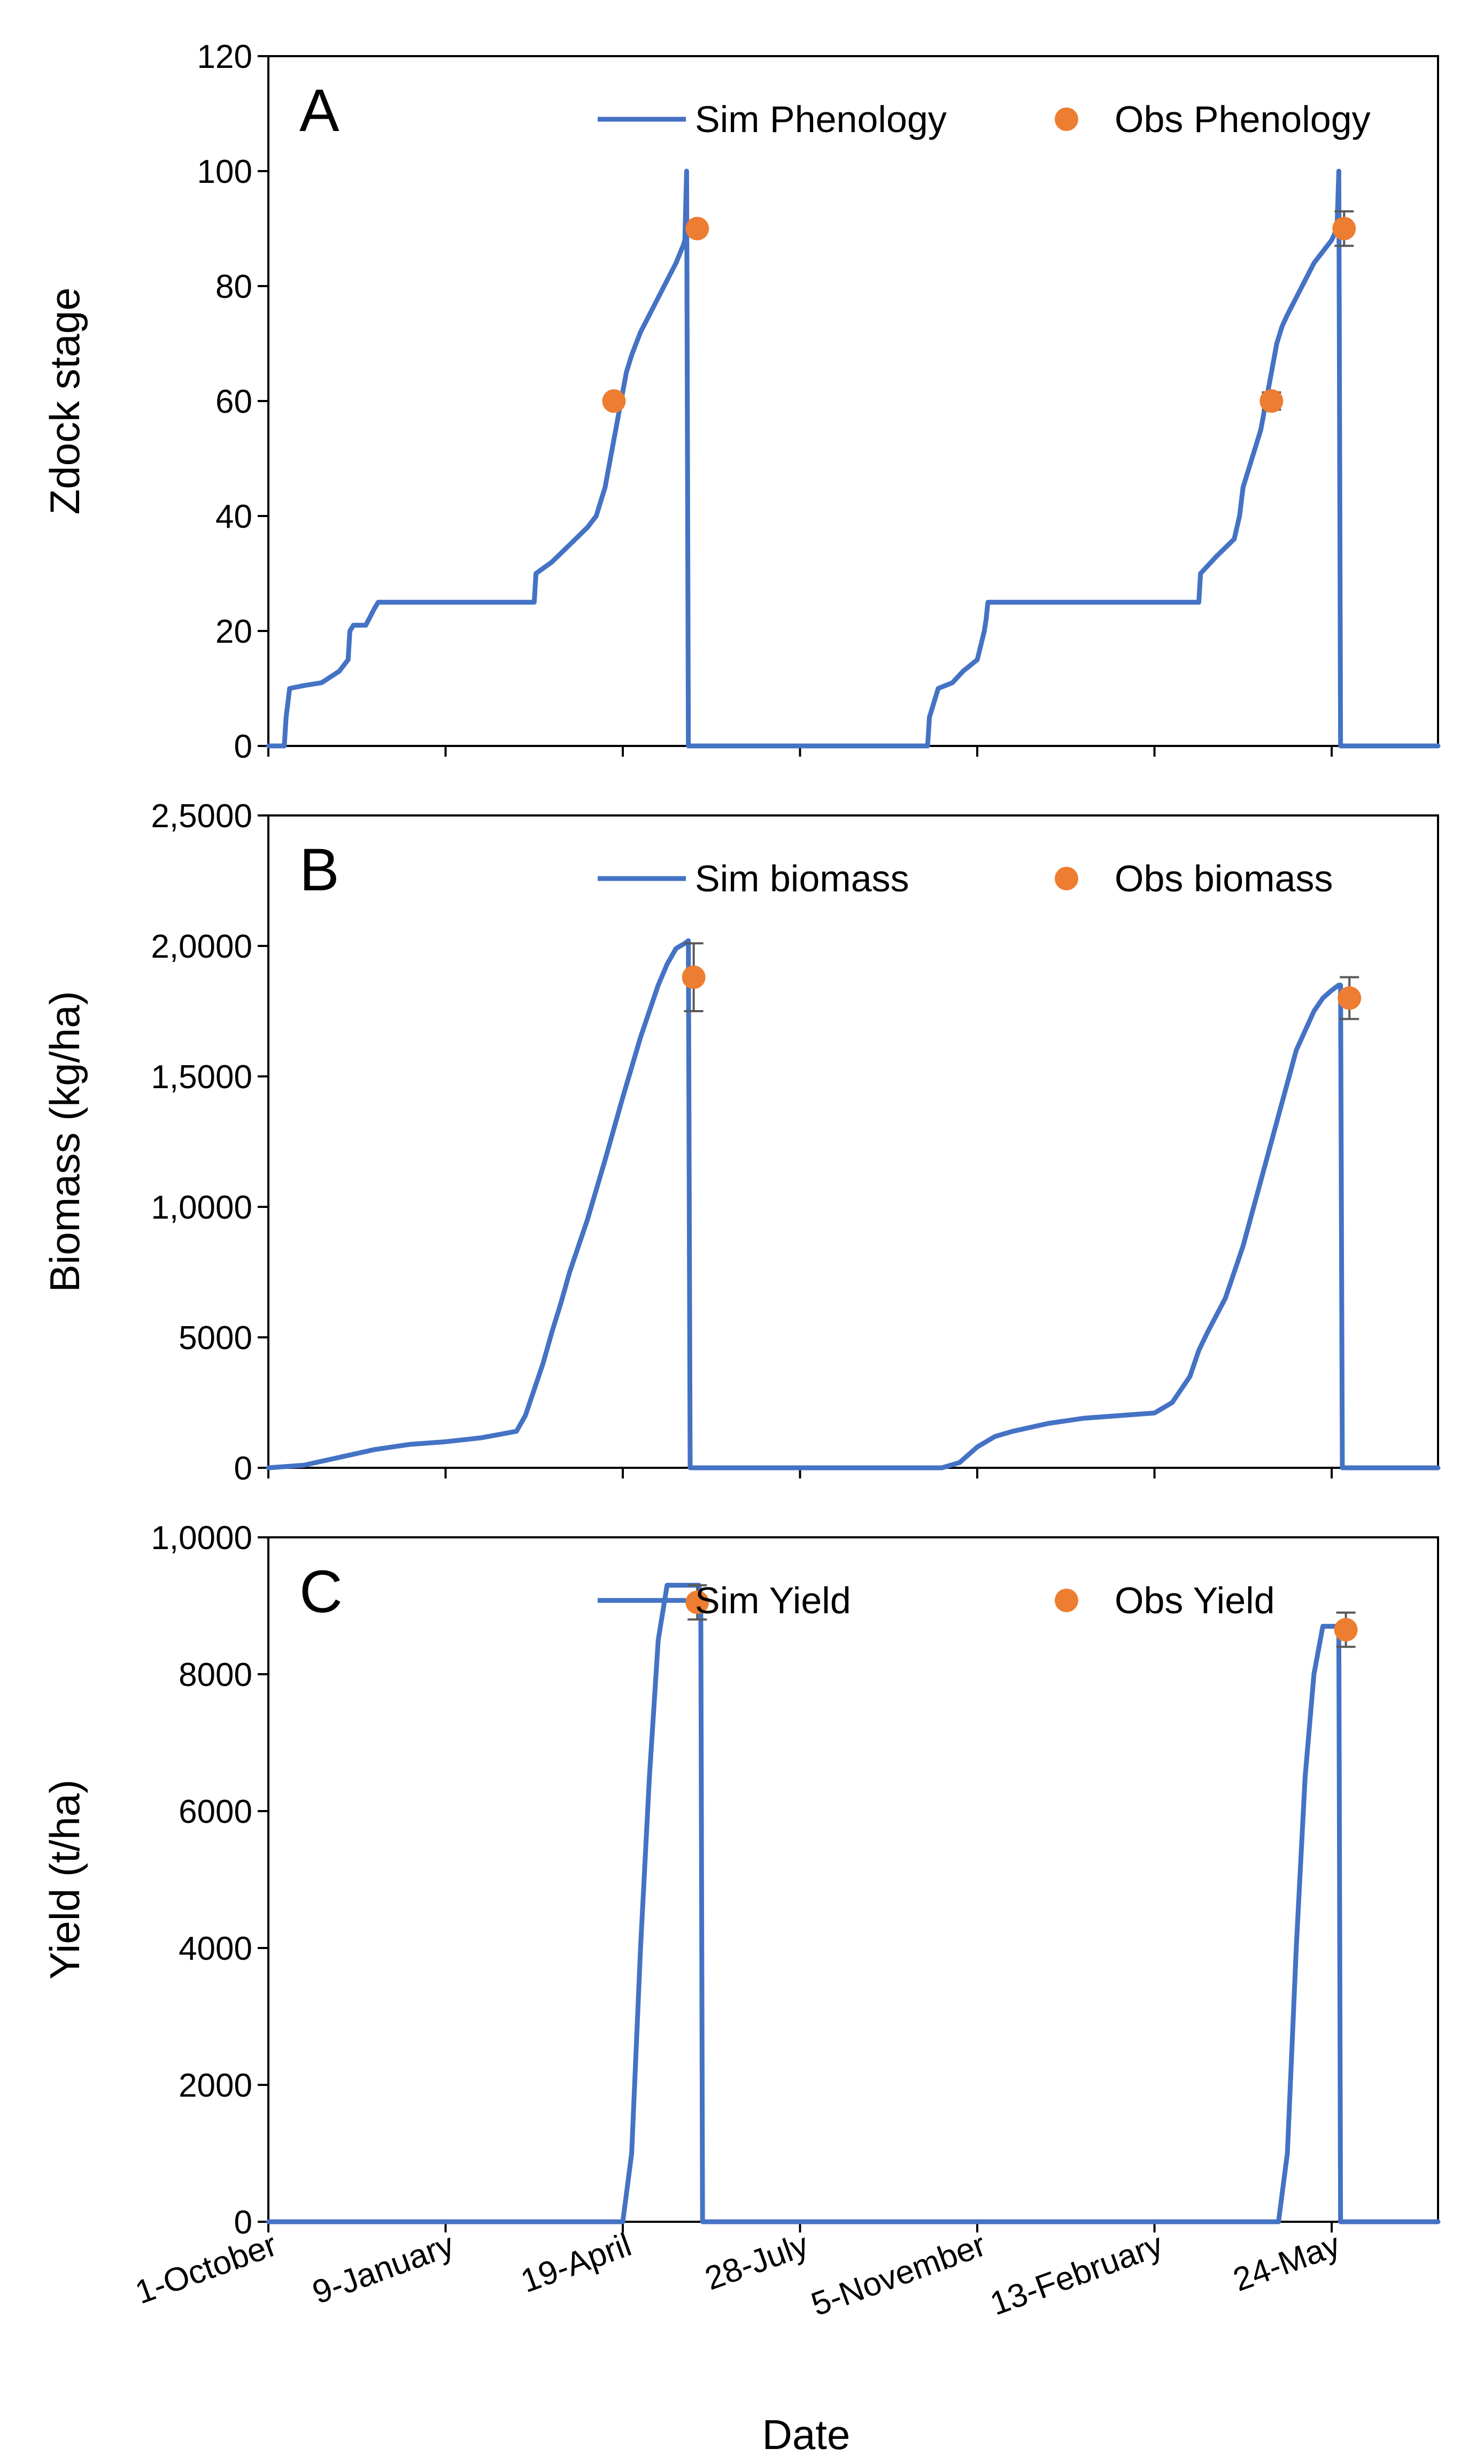 The width and height of the screenshot is (1484, 2464). Describe the element at coordinates (225, 56) in the screenshot. I see `y-tick-label: 120` at that location.